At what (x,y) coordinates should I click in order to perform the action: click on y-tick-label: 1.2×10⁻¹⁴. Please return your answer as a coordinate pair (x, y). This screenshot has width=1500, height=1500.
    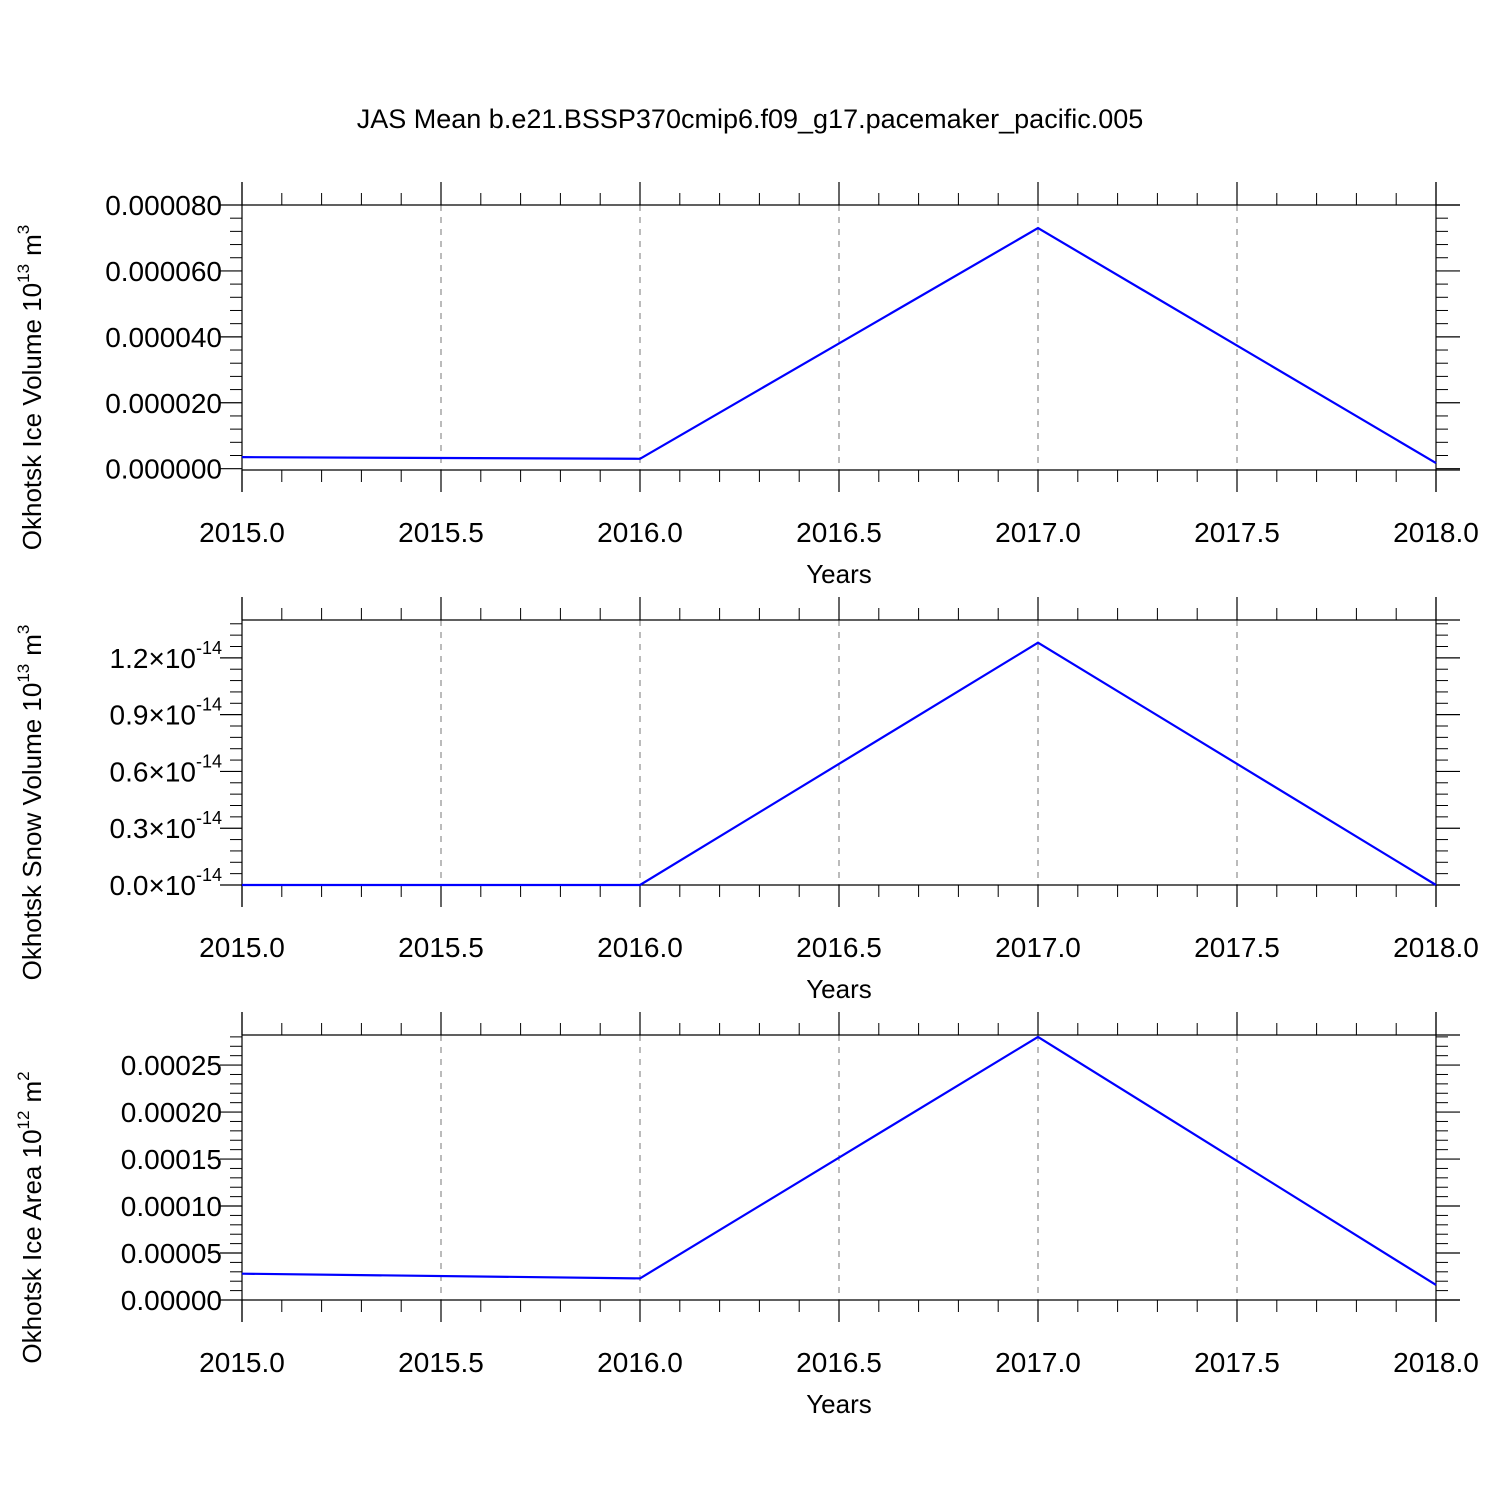
    Looking at the image, I should click on (166, 656).